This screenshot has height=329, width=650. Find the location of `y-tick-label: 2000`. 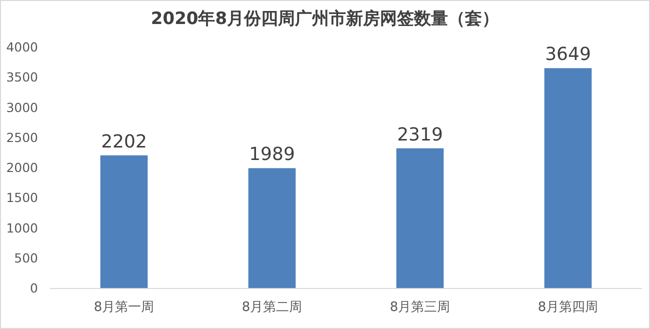

y-tick-label: 2000 is located at coordinates (22, 167).